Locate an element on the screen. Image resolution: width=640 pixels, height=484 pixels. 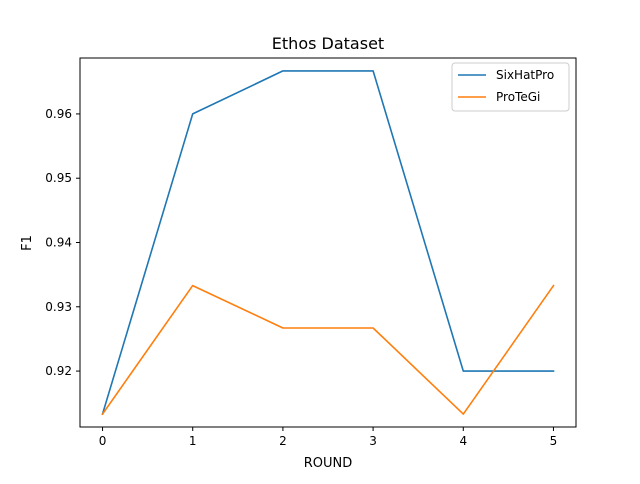
y-tick-label: 0.93 is located at coordinates (58, 307).